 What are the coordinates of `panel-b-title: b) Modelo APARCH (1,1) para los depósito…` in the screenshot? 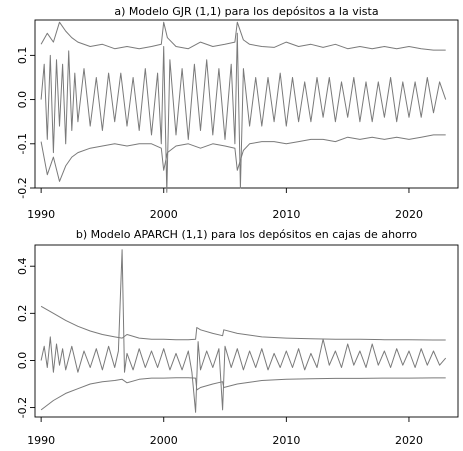 It's located at (246, 234).